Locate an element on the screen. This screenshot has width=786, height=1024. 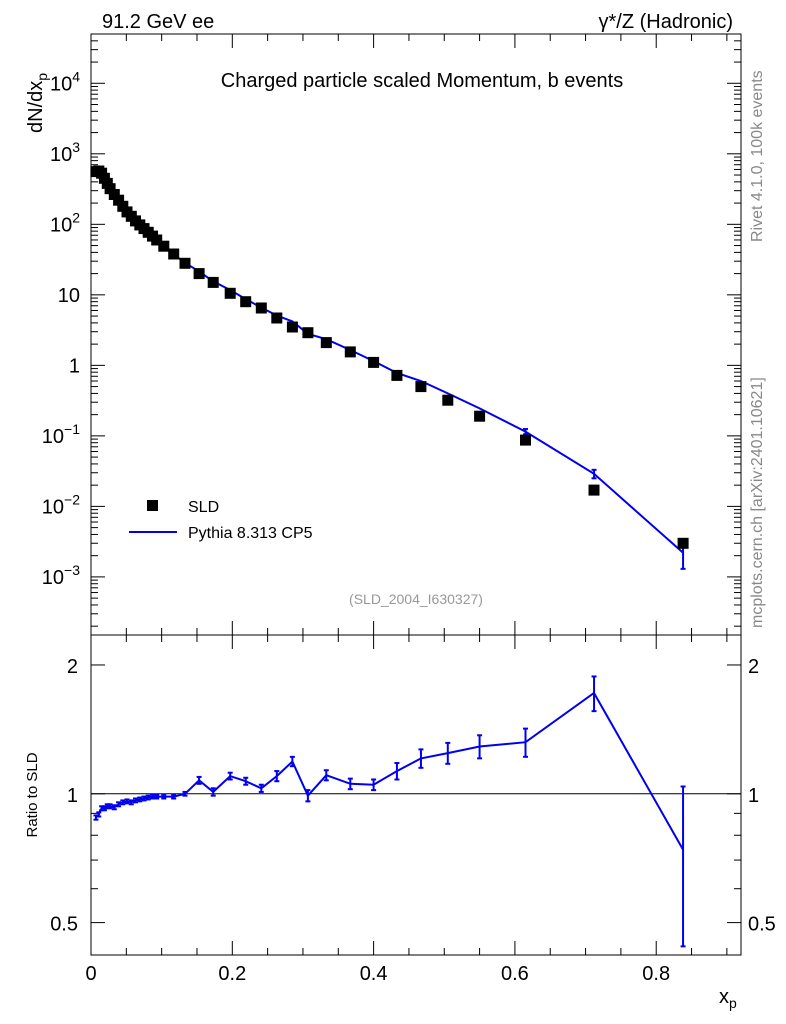
ratio-y-tick-label-right: 1 is located at coordinates (753, 796).